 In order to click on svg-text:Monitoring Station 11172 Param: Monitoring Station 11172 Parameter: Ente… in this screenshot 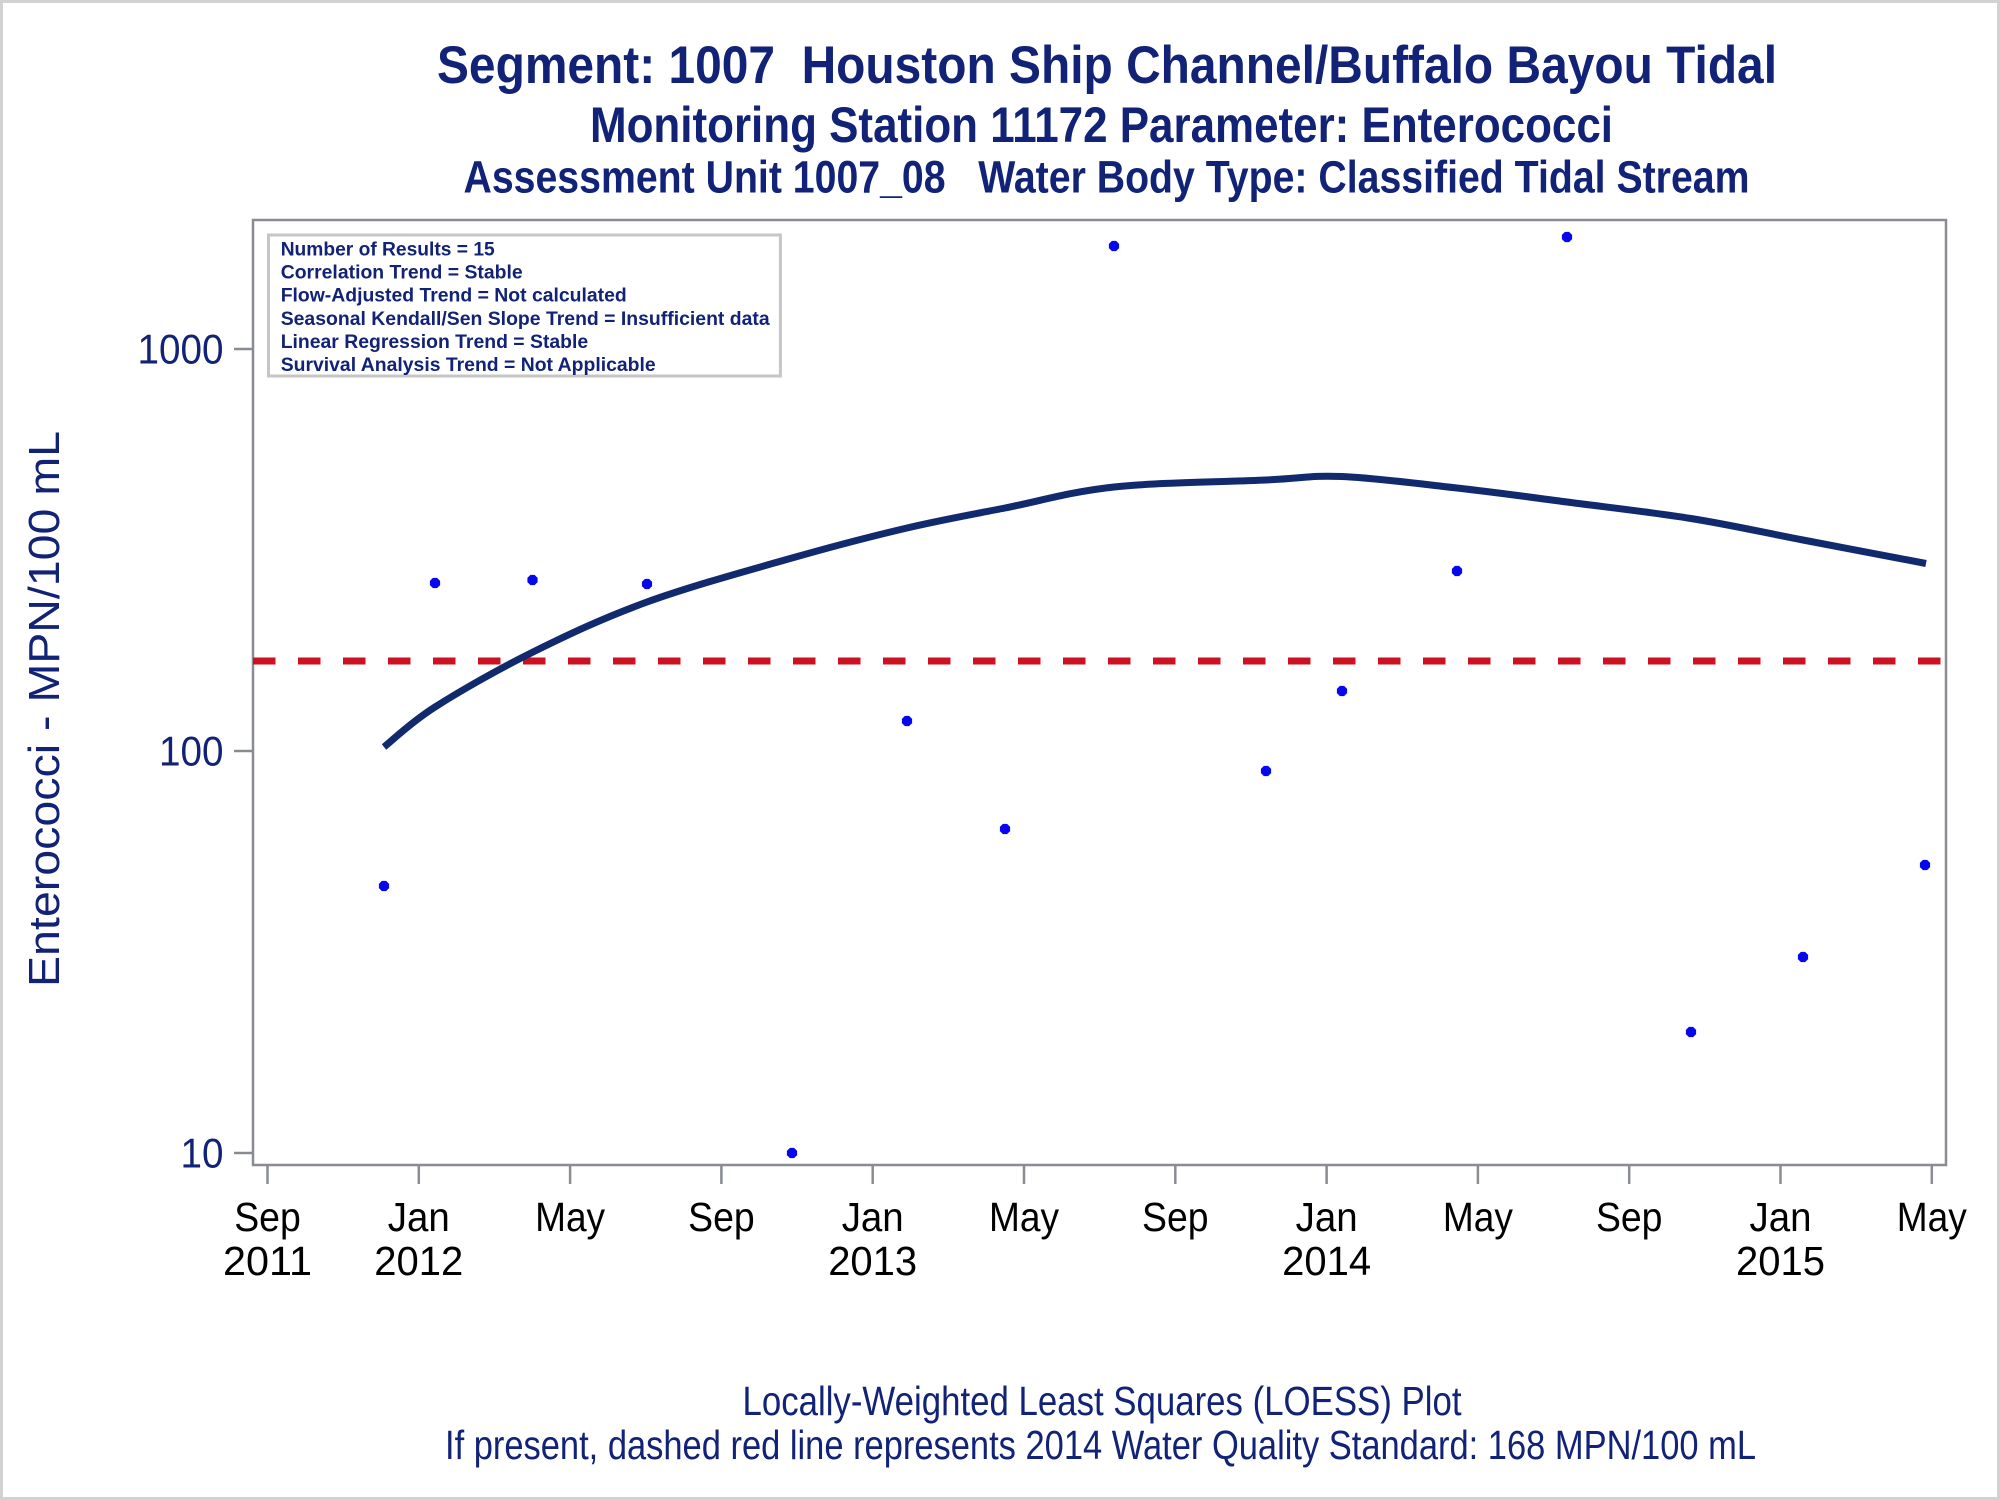, I will do `click(1101, 125)`.